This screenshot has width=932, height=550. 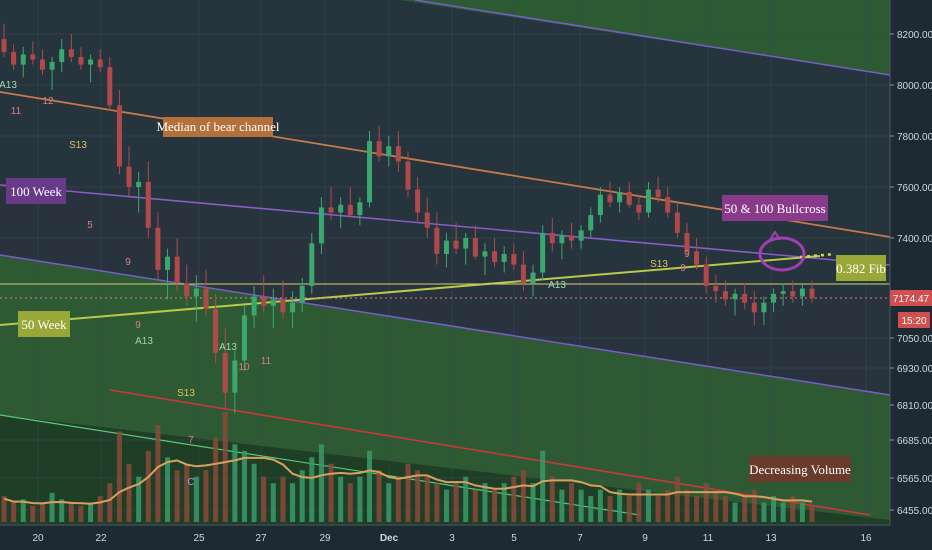 I want to click on price-tick-label: 7400.00, so click(x=914, y=239).